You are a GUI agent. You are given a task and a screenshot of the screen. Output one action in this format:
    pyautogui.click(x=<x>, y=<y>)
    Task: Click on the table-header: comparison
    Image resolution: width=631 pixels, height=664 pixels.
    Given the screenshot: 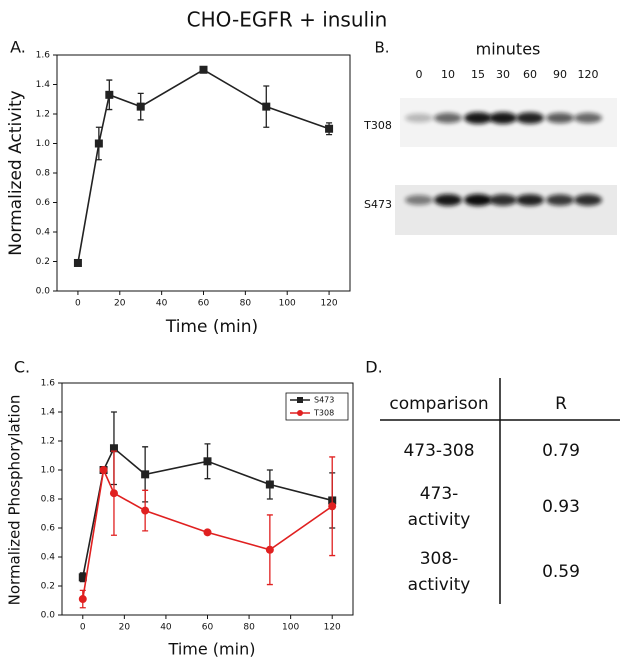 What is the action you would take?
    pyautogui.click(x=438, y=404)
    